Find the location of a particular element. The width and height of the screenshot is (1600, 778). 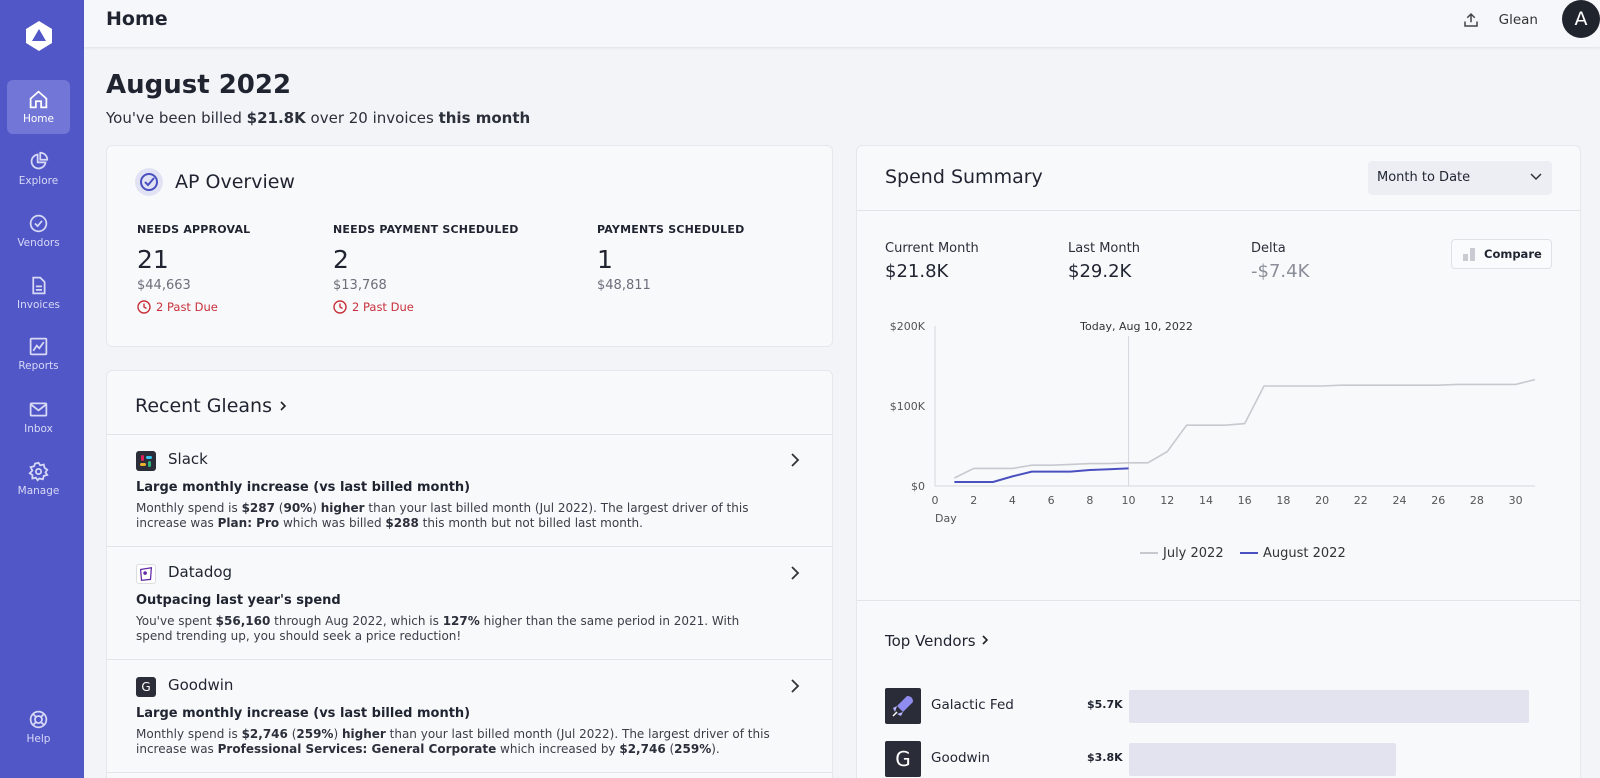

document-icon is located at coordinates (39, 285).